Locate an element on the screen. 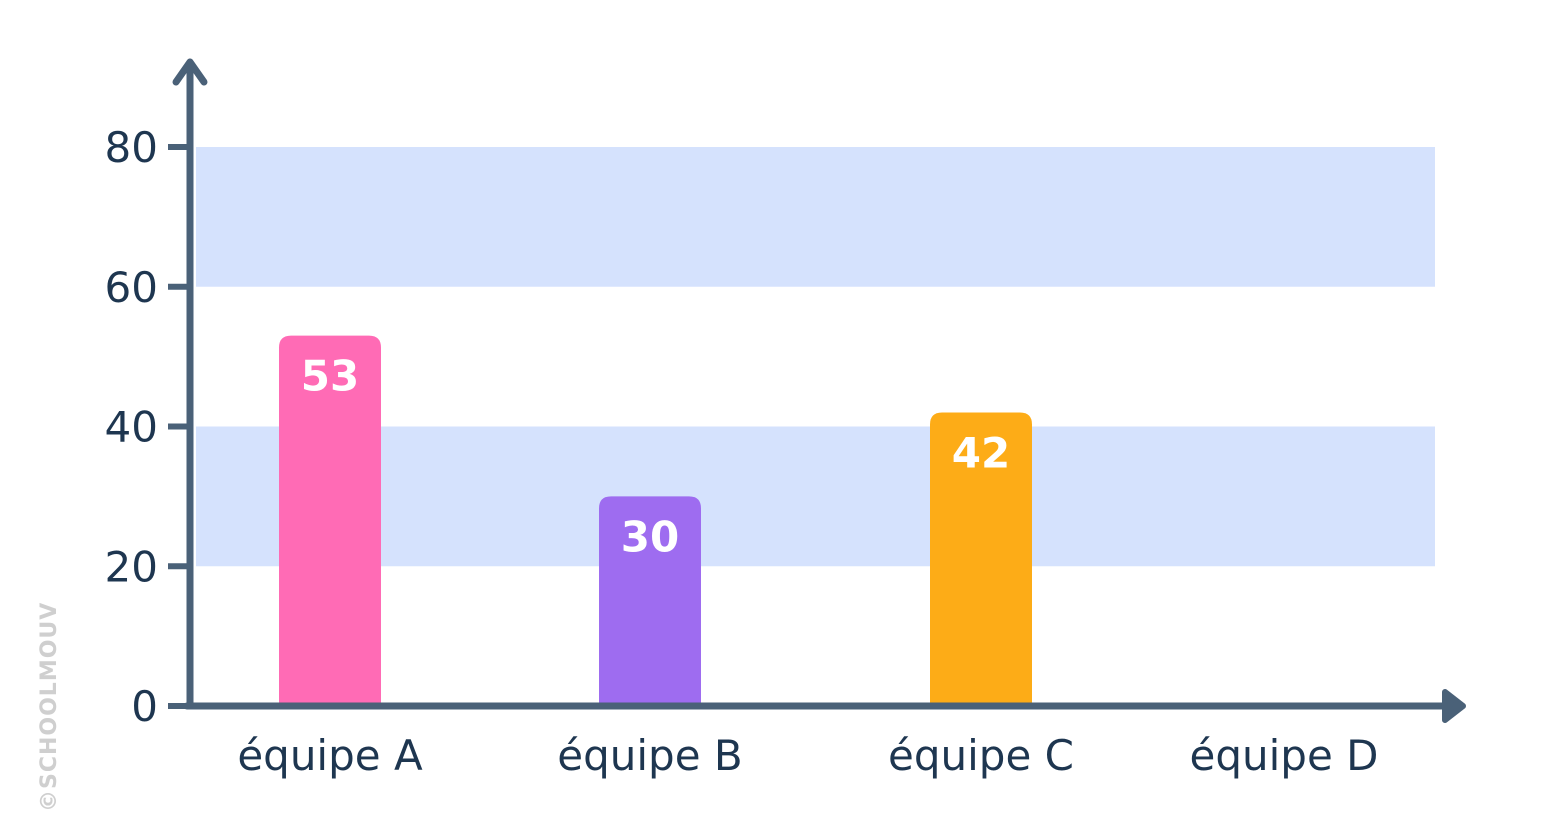  watermark: ©SCHOOLMOUV is located at coordinates (49, 707).